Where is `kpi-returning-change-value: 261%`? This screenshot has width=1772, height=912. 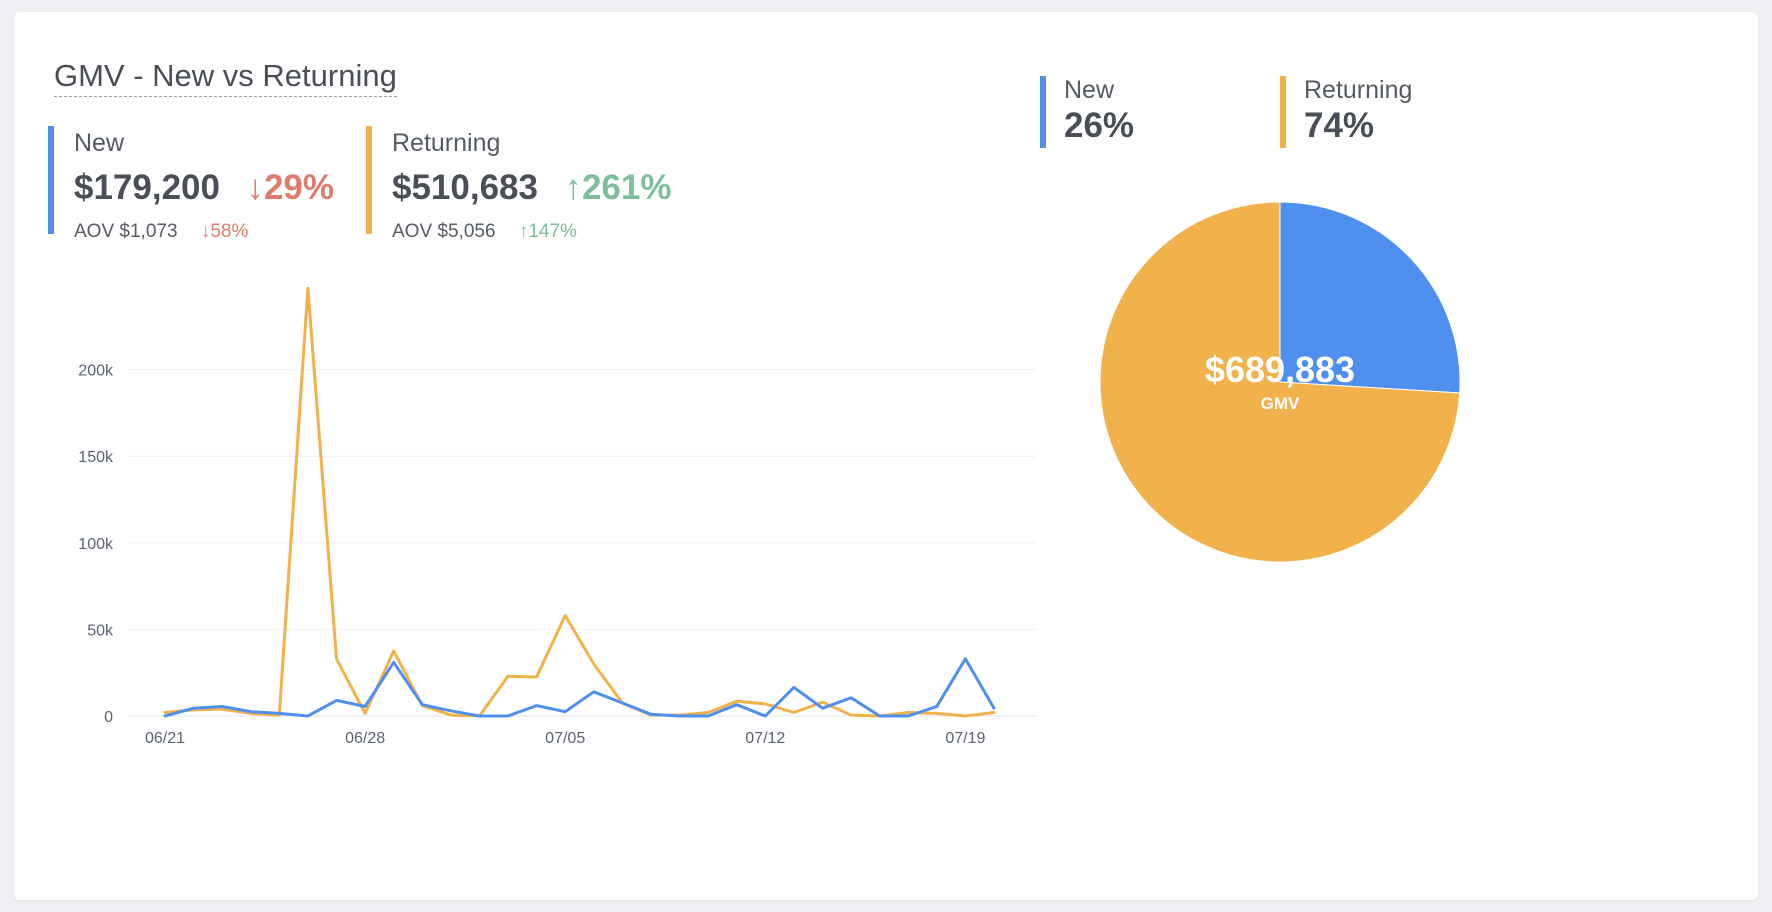 kpi-returning-change-value: 261% is located at coordinates (626, 187).